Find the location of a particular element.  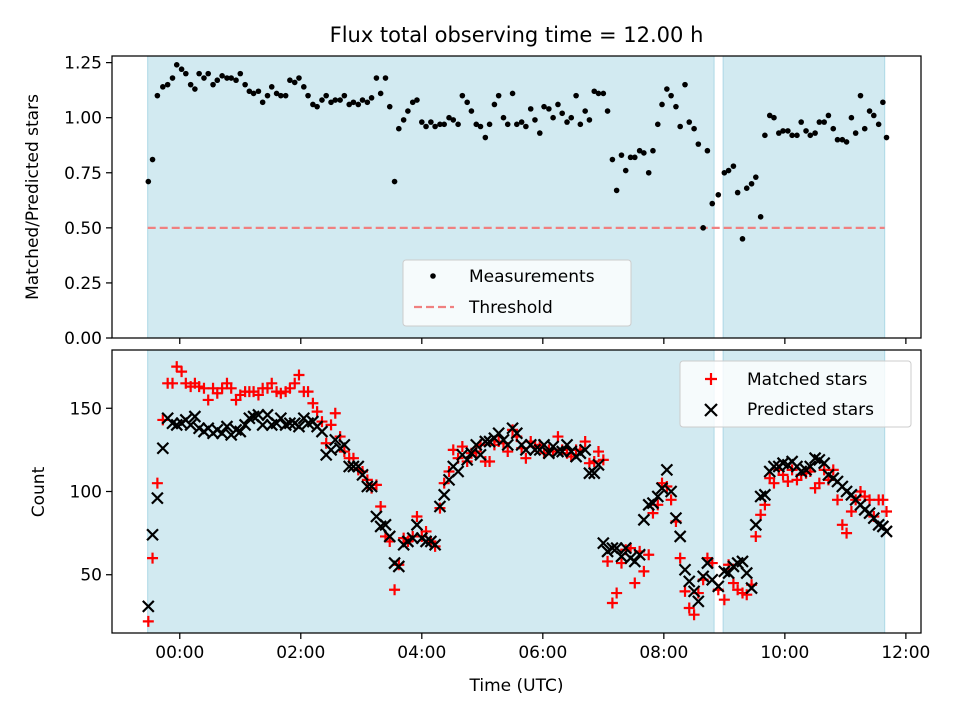

top-x-ticks is located at coordinates (543, 341).